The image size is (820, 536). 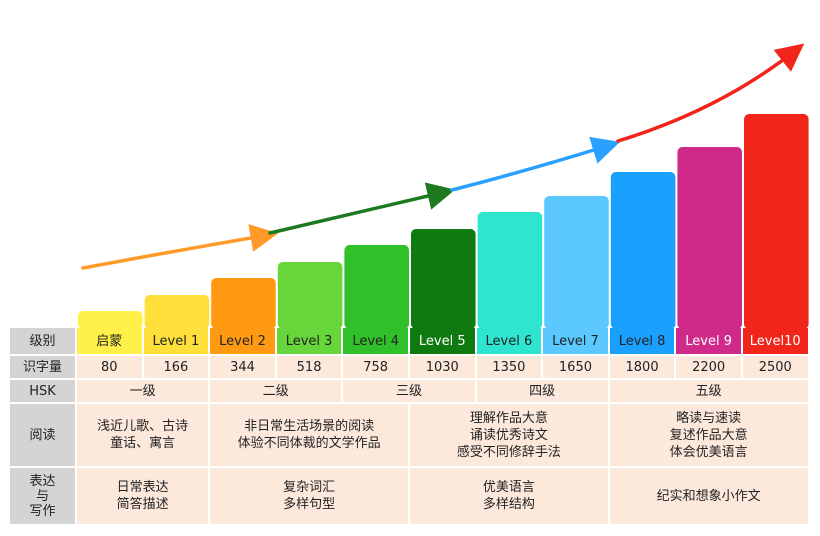 What do you see at coordinates (376, 367) in the screenshot?
I see `value-label: 758` at bounding box center [376, 367].